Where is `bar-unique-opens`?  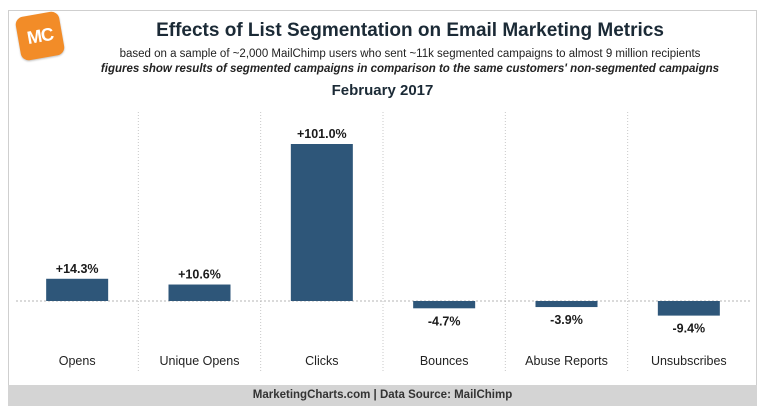 bar-unique-opens is located at coordinates (199, 292).